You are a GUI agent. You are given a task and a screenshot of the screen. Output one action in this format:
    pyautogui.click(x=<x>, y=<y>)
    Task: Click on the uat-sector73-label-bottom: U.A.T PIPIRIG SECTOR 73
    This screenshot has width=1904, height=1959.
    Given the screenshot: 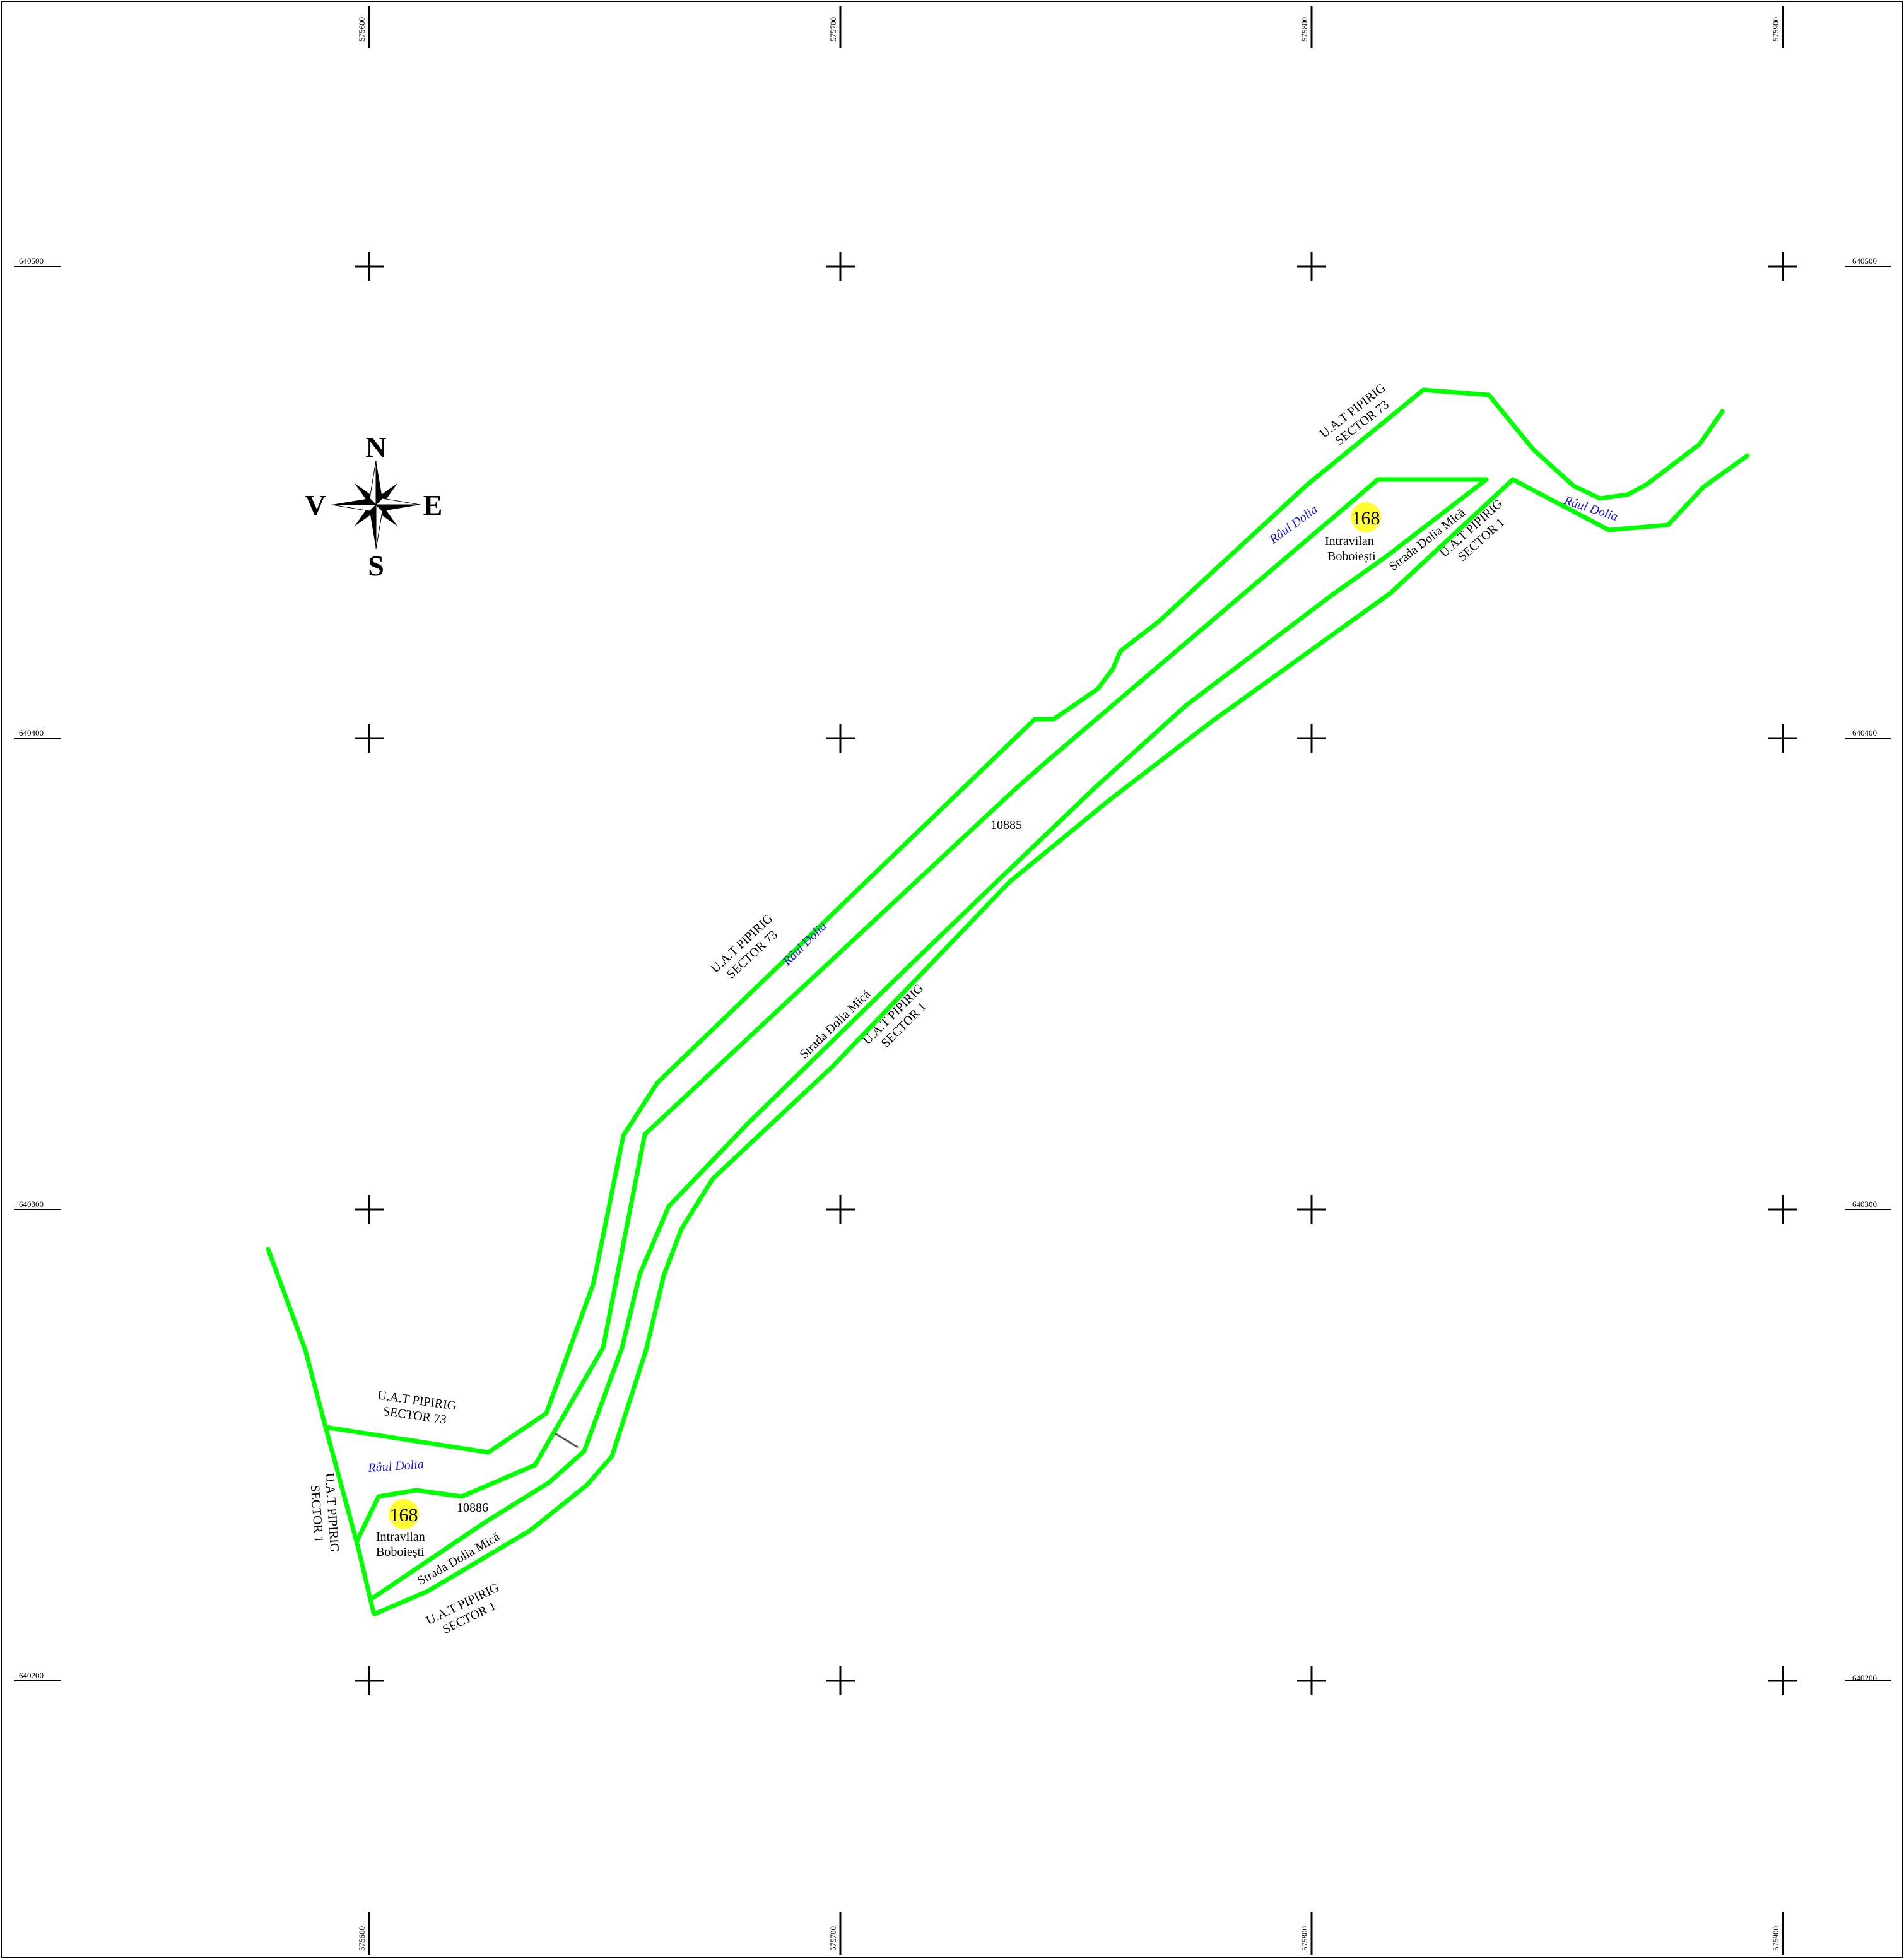 What is the action you would take?
    pyautogui.click(x=416, y=1408)
    